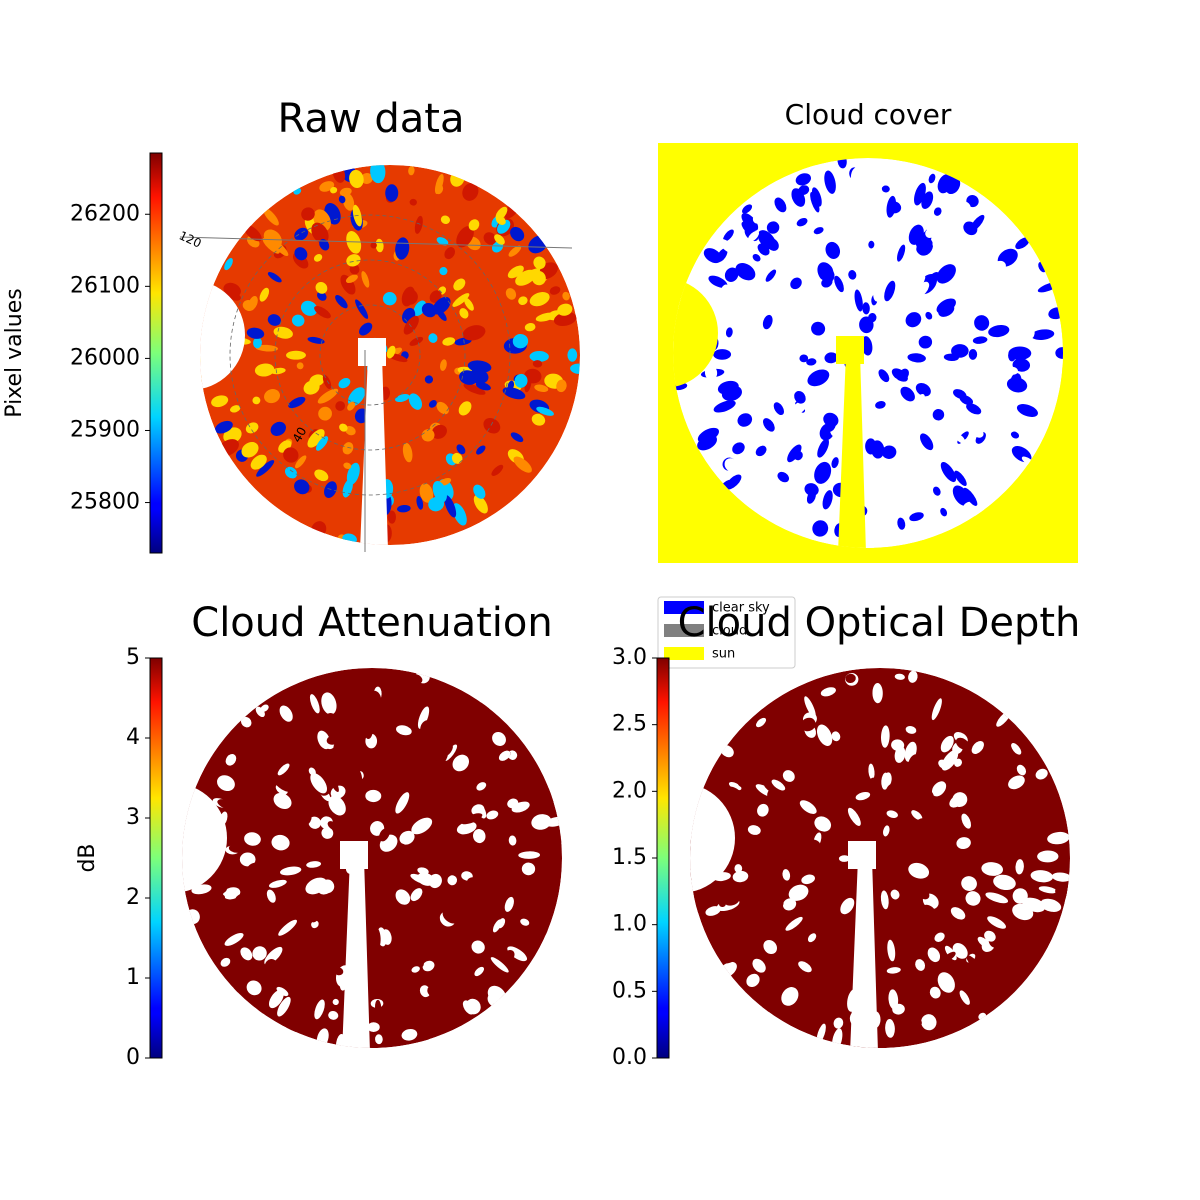 This screenshot has height=1200, width=1200. Describe the element at coordinates (868, 353) in the screenshot. I see `image` at that location.